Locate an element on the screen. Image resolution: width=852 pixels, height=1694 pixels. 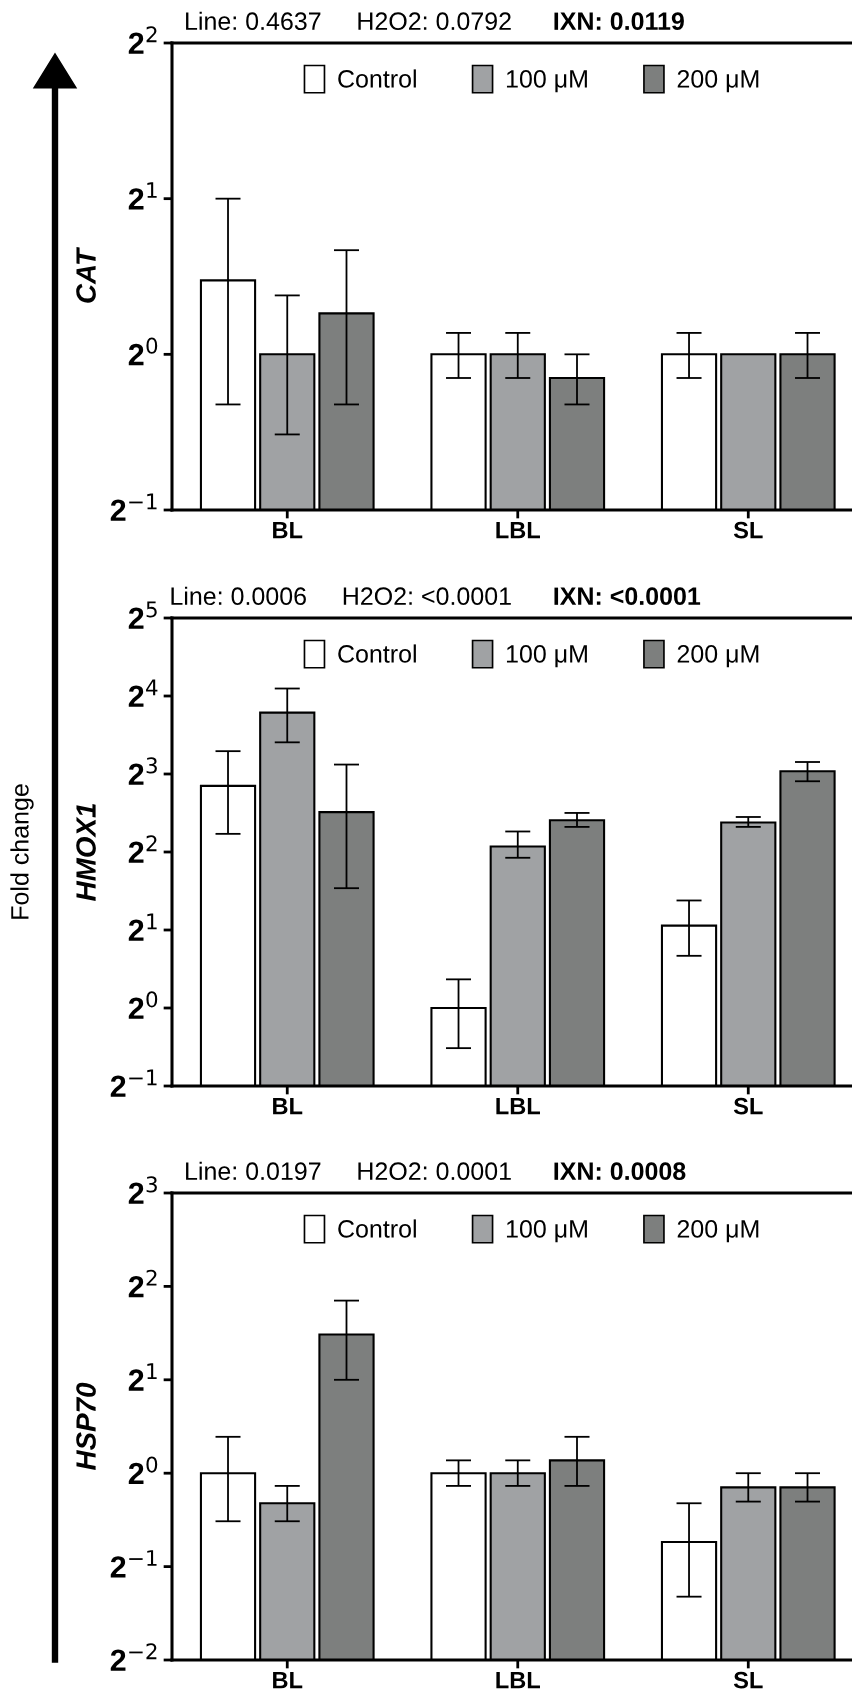
y-tick-label: 2$^{−2}$ is located at coordinates (133, 1657).